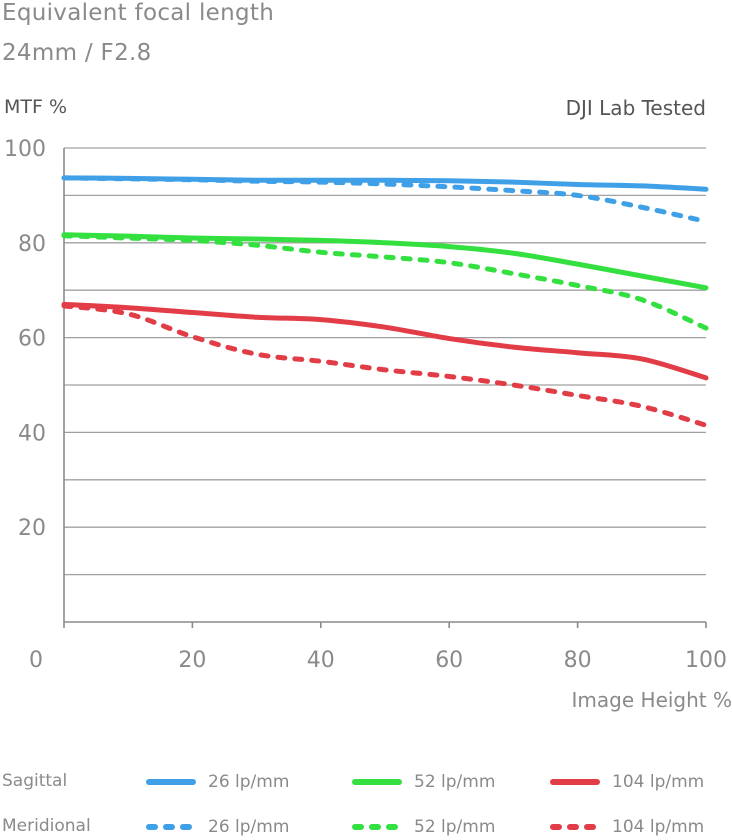  What do you see at coordinates (36, 107) in the screenshot?
I see `y-axis-label: MTF %` at bounding box center [36, 107].